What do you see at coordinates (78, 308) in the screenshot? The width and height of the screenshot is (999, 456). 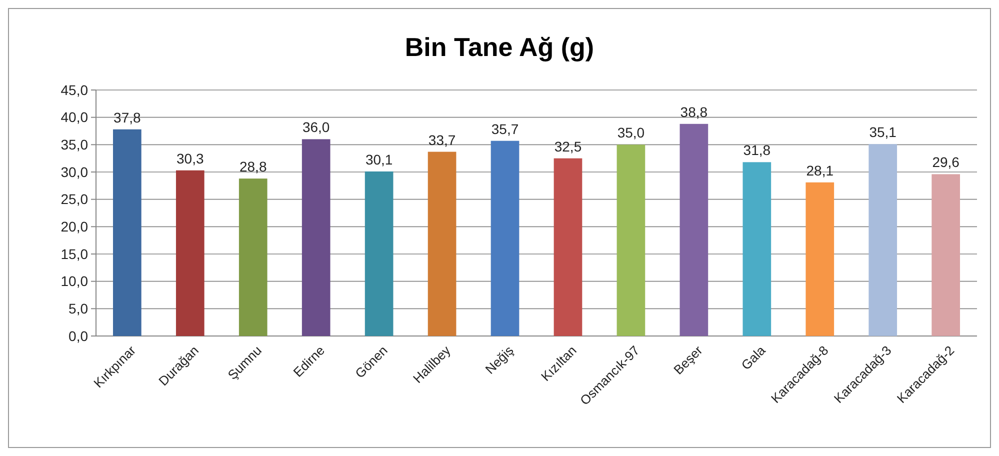 I see `y-tick-label: 5,0` at bounding box center [78, 308].